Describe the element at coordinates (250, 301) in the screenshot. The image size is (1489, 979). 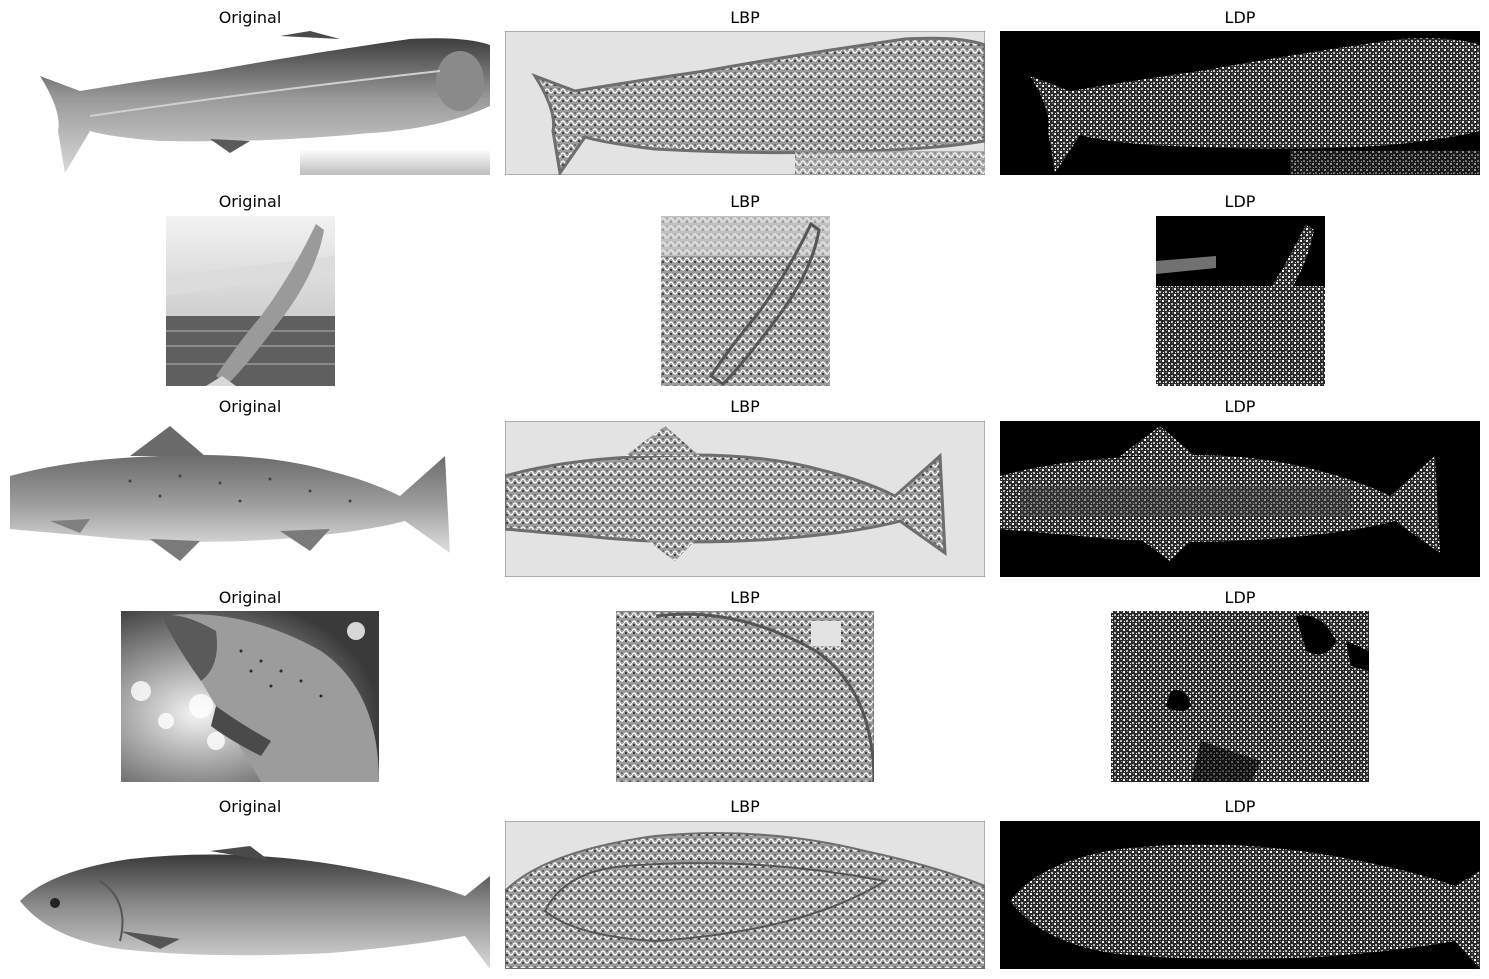
I see `row-2-original-image` at that location.